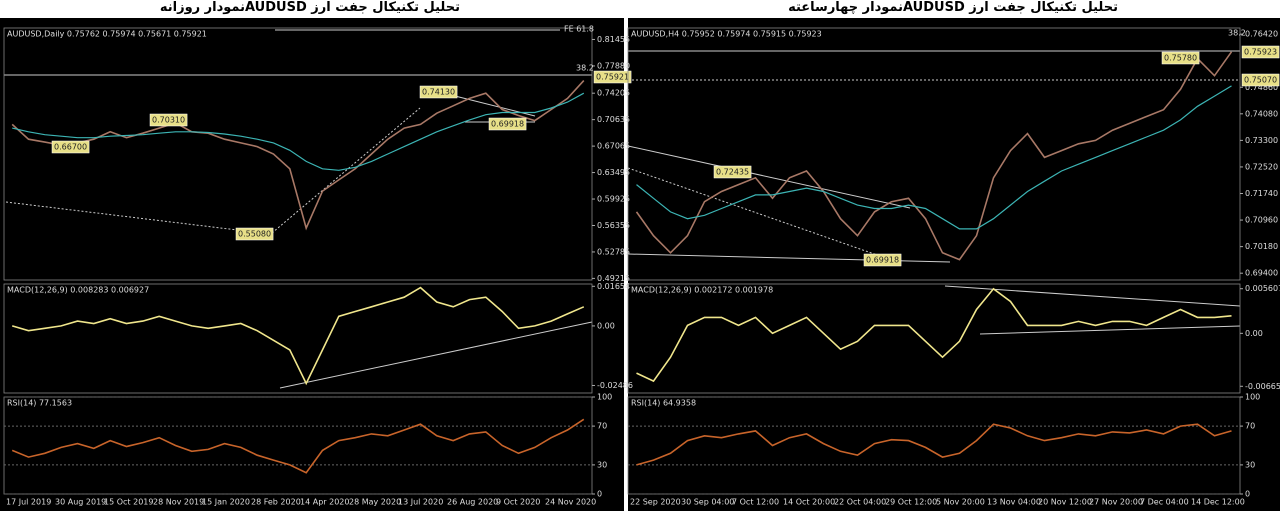 This screenshot has height=511, width=1280. Describe the element at coordinates (702, 290) in the screenshot. I see `chart-label: MACD(12,26,9) 0.002172 0.001978` at that location.